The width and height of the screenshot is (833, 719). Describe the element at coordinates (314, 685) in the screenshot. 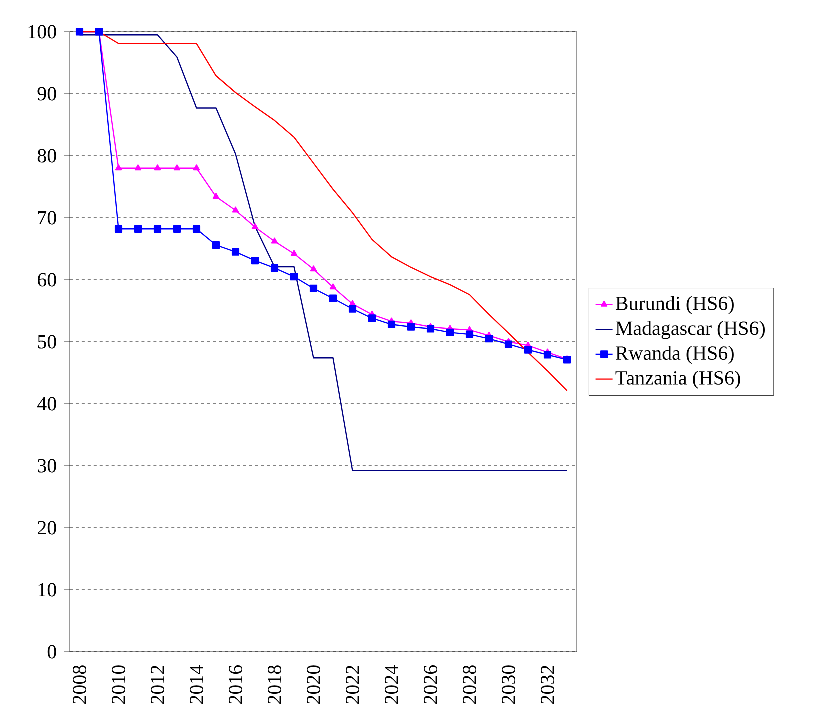

I see `x-tick-label: 2020` at that location.